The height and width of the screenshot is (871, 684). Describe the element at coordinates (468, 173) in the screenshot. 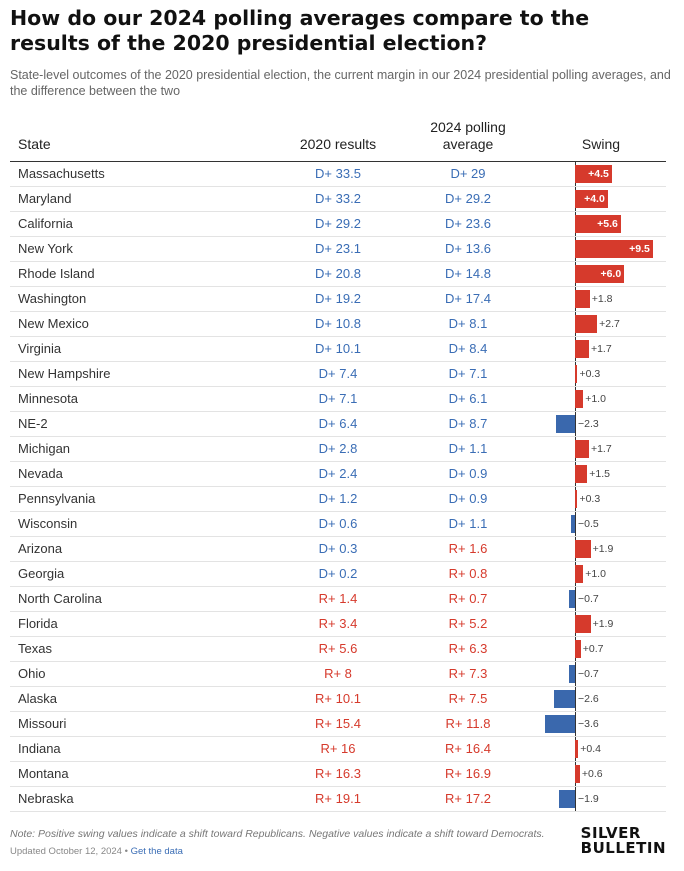

I see `polling-average-2024: D+ 29` at that location.